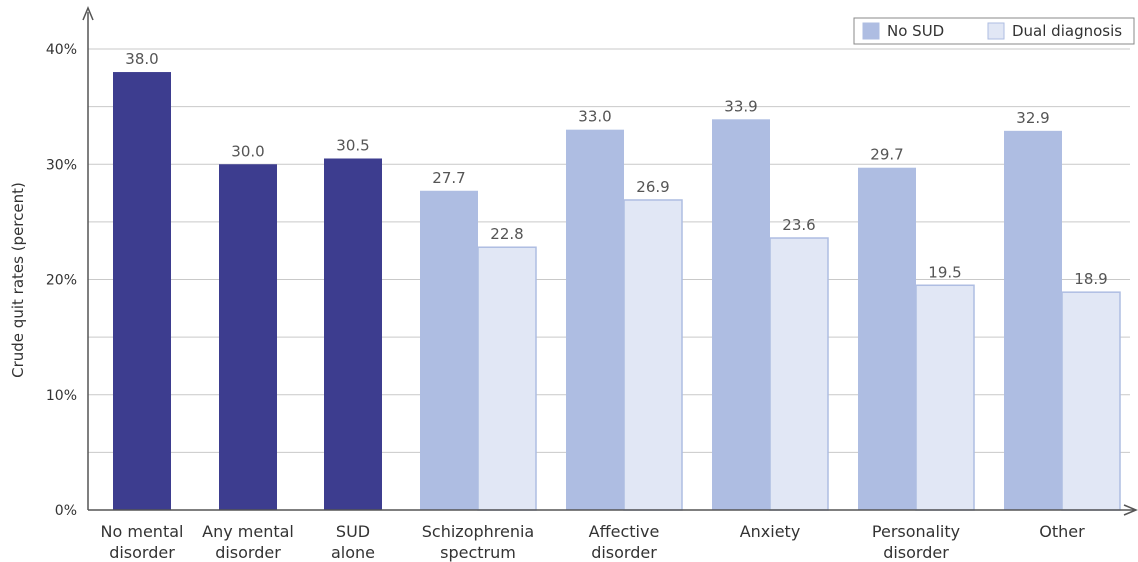 The image size is (1138, 562). What do you see at coordinates (353, 552) in the screenshot?
I see `category-label: alone` at bounding box center [353, 552].